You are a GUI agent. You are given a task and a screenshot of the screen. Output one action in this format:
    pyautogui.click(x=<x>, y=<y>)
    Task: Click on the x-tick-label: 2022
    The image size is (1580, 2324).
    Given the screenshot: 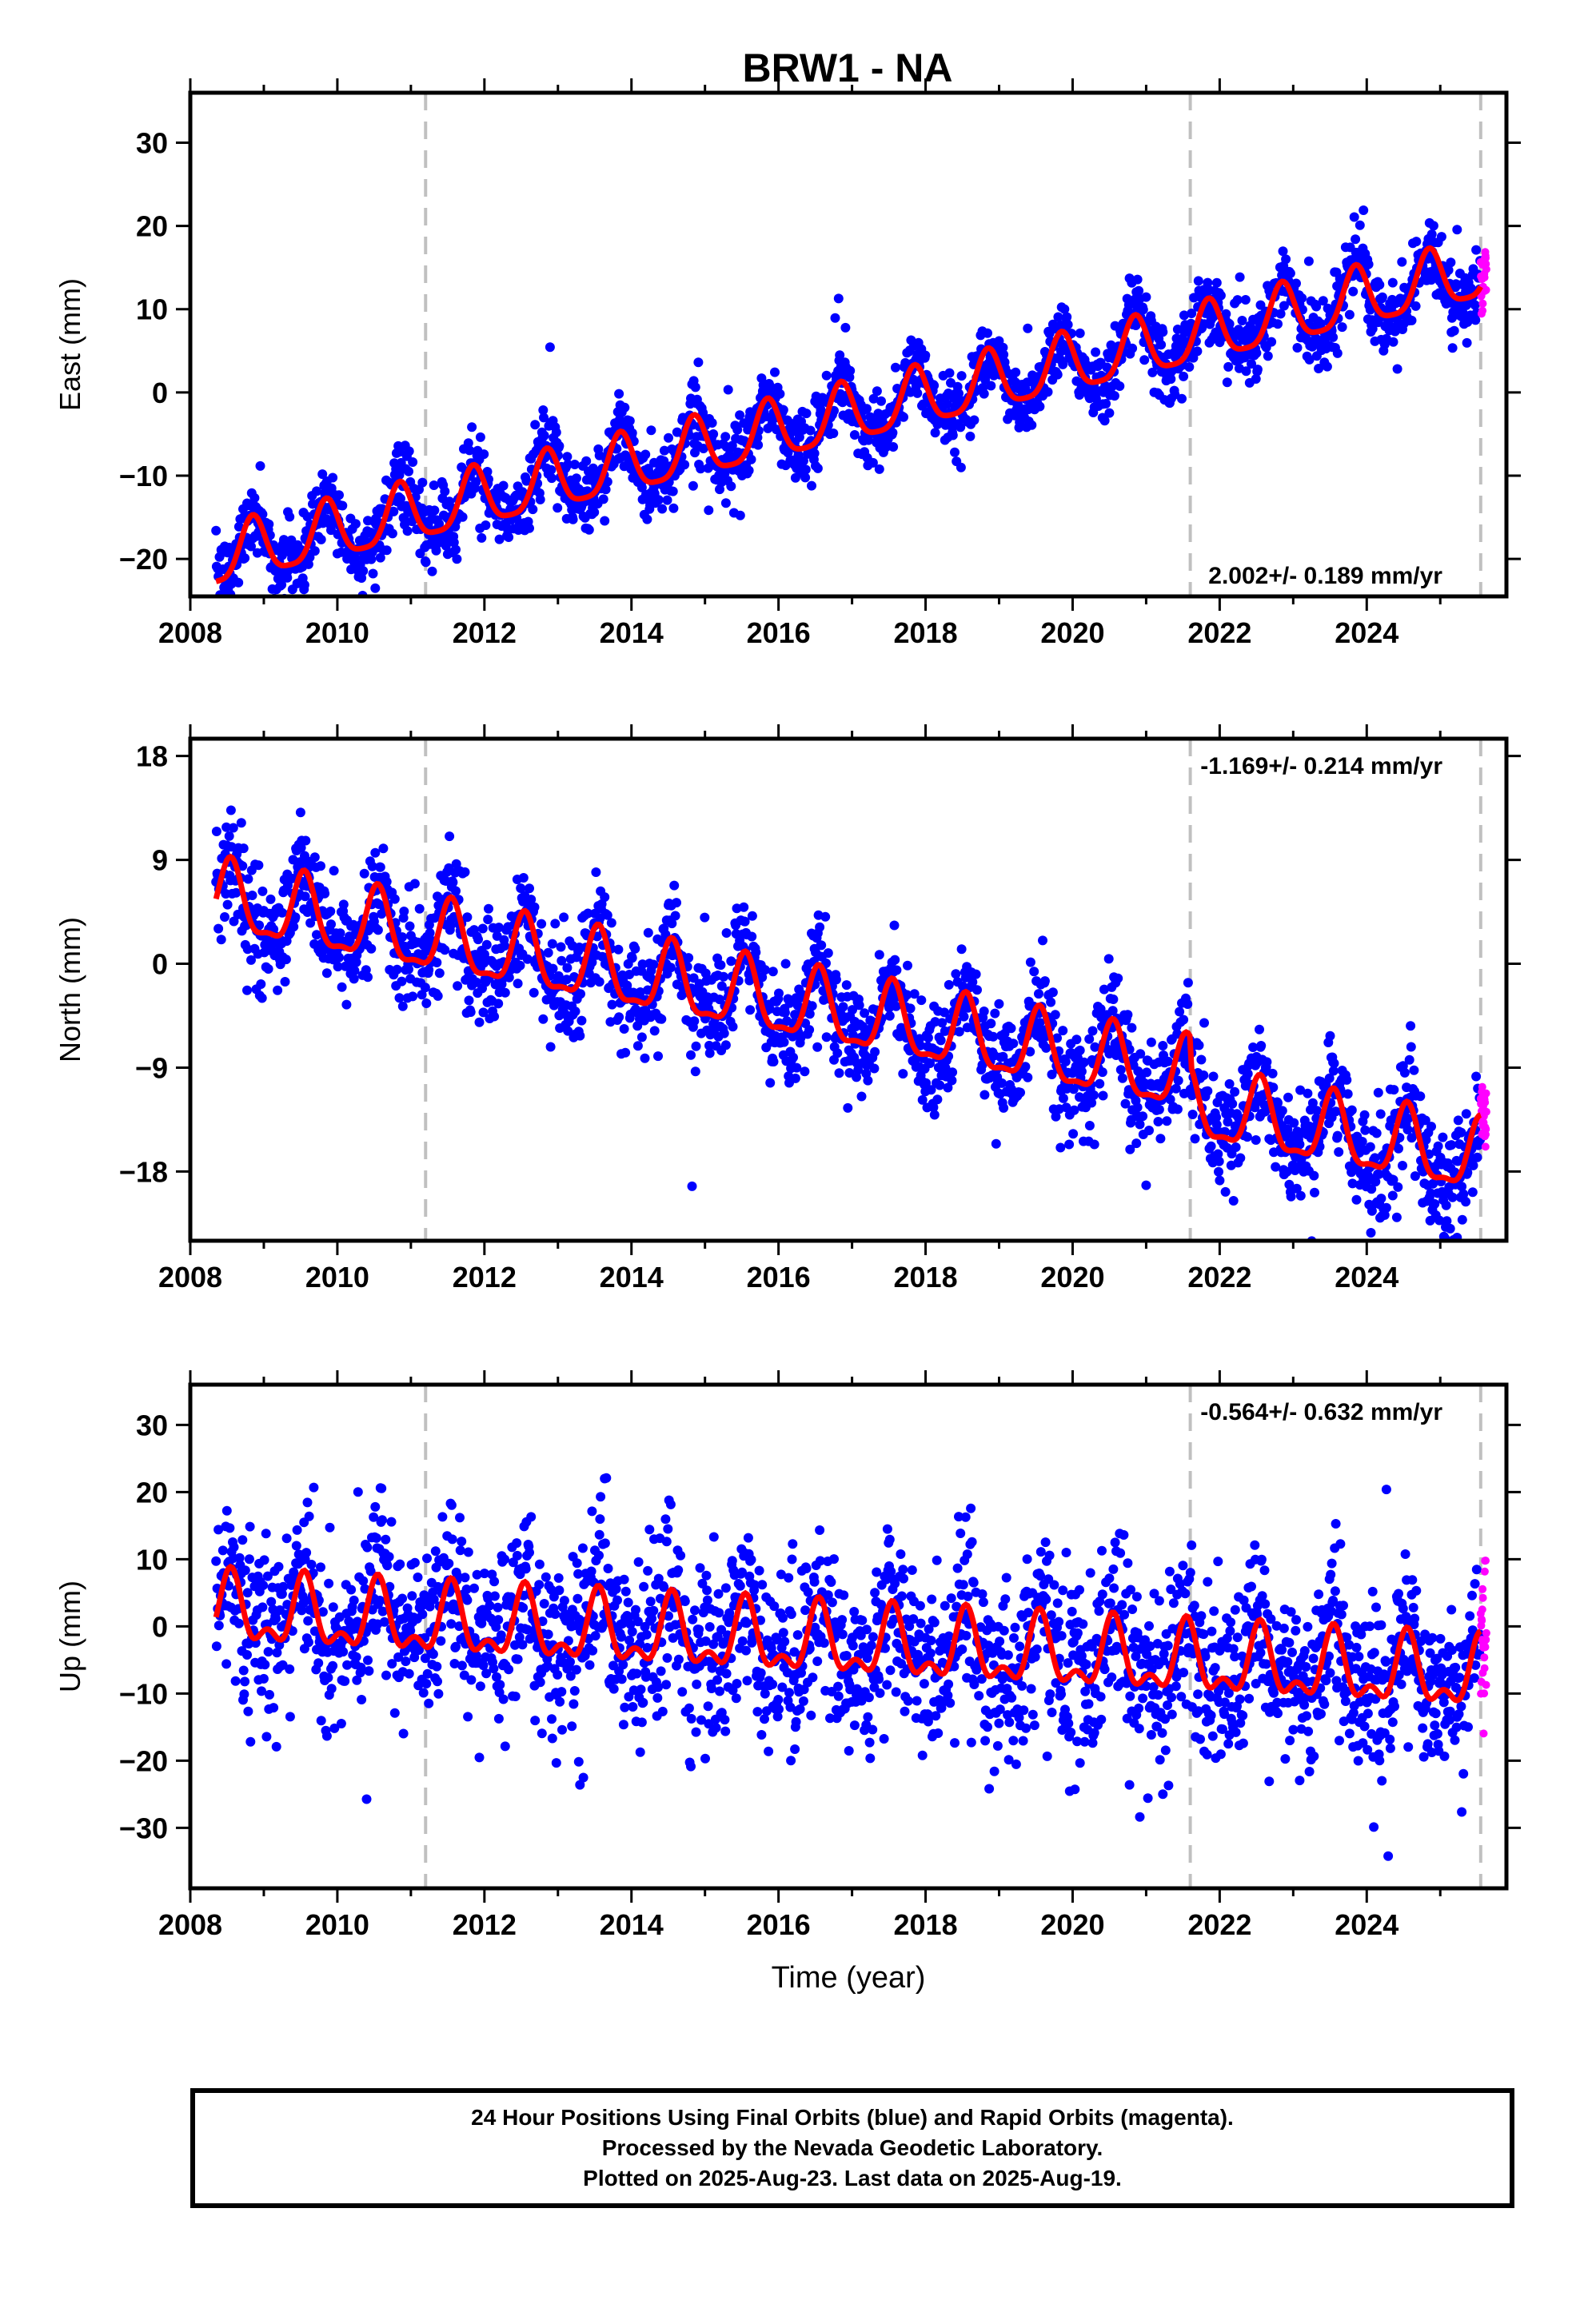 What is the action you would take?
    pyautogui.click(x=1219, y=1278)
    